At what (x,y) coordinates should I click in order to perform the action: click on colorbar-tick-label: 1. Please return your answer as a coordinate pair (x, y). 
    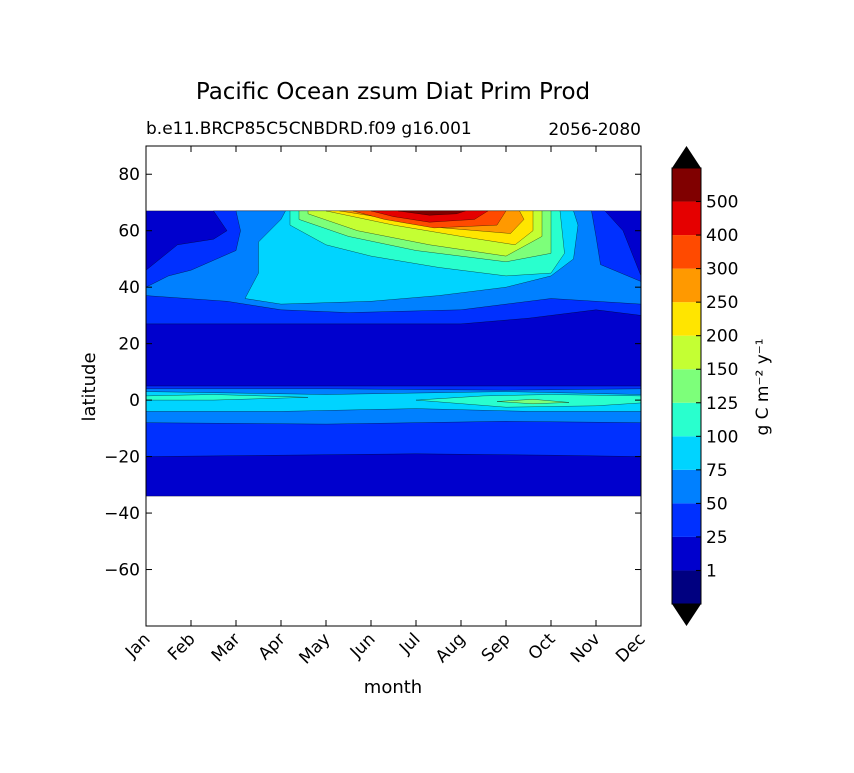
    Looking at the image, I should click on (711, 571).